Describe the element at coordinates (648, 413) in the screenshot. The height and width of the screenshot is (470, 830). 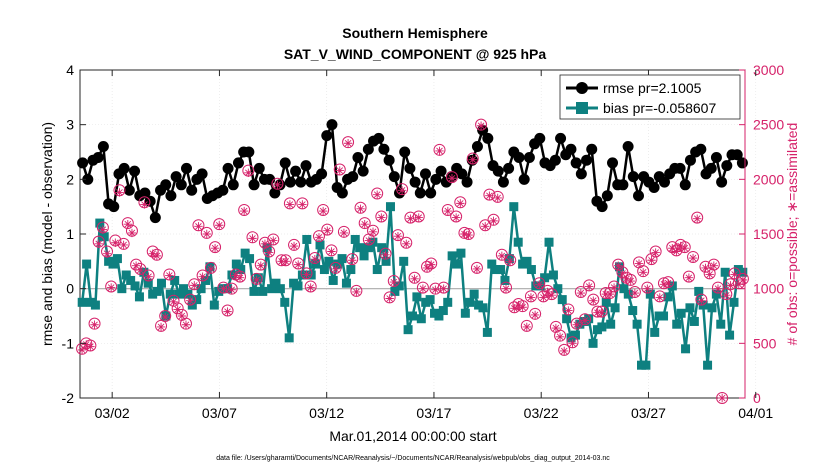
I see `x-tick-label: 03/27` at that location.